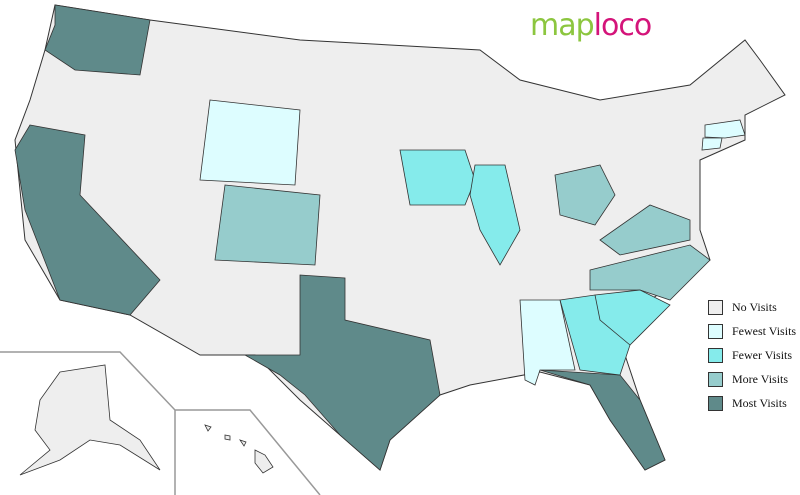  Describe the element at coordinates (623, 25) in the screenshot. I see `logo-part-loco: loco` at that location.